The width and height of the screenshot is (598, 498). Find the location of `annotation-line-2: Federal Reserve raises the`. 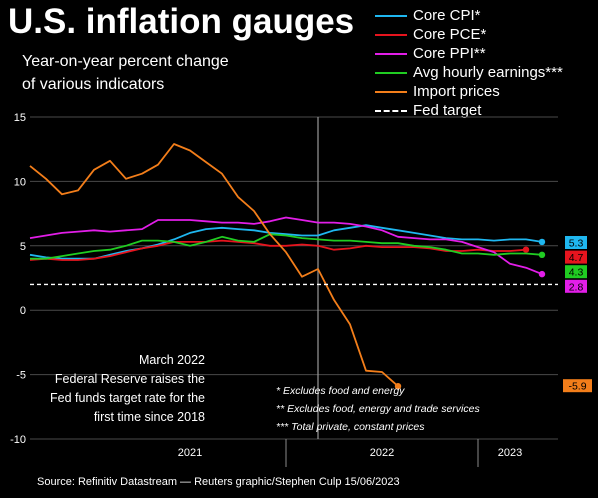

annotation-line-2: Federal Reserve raises the is located at coordinates (130, 379).